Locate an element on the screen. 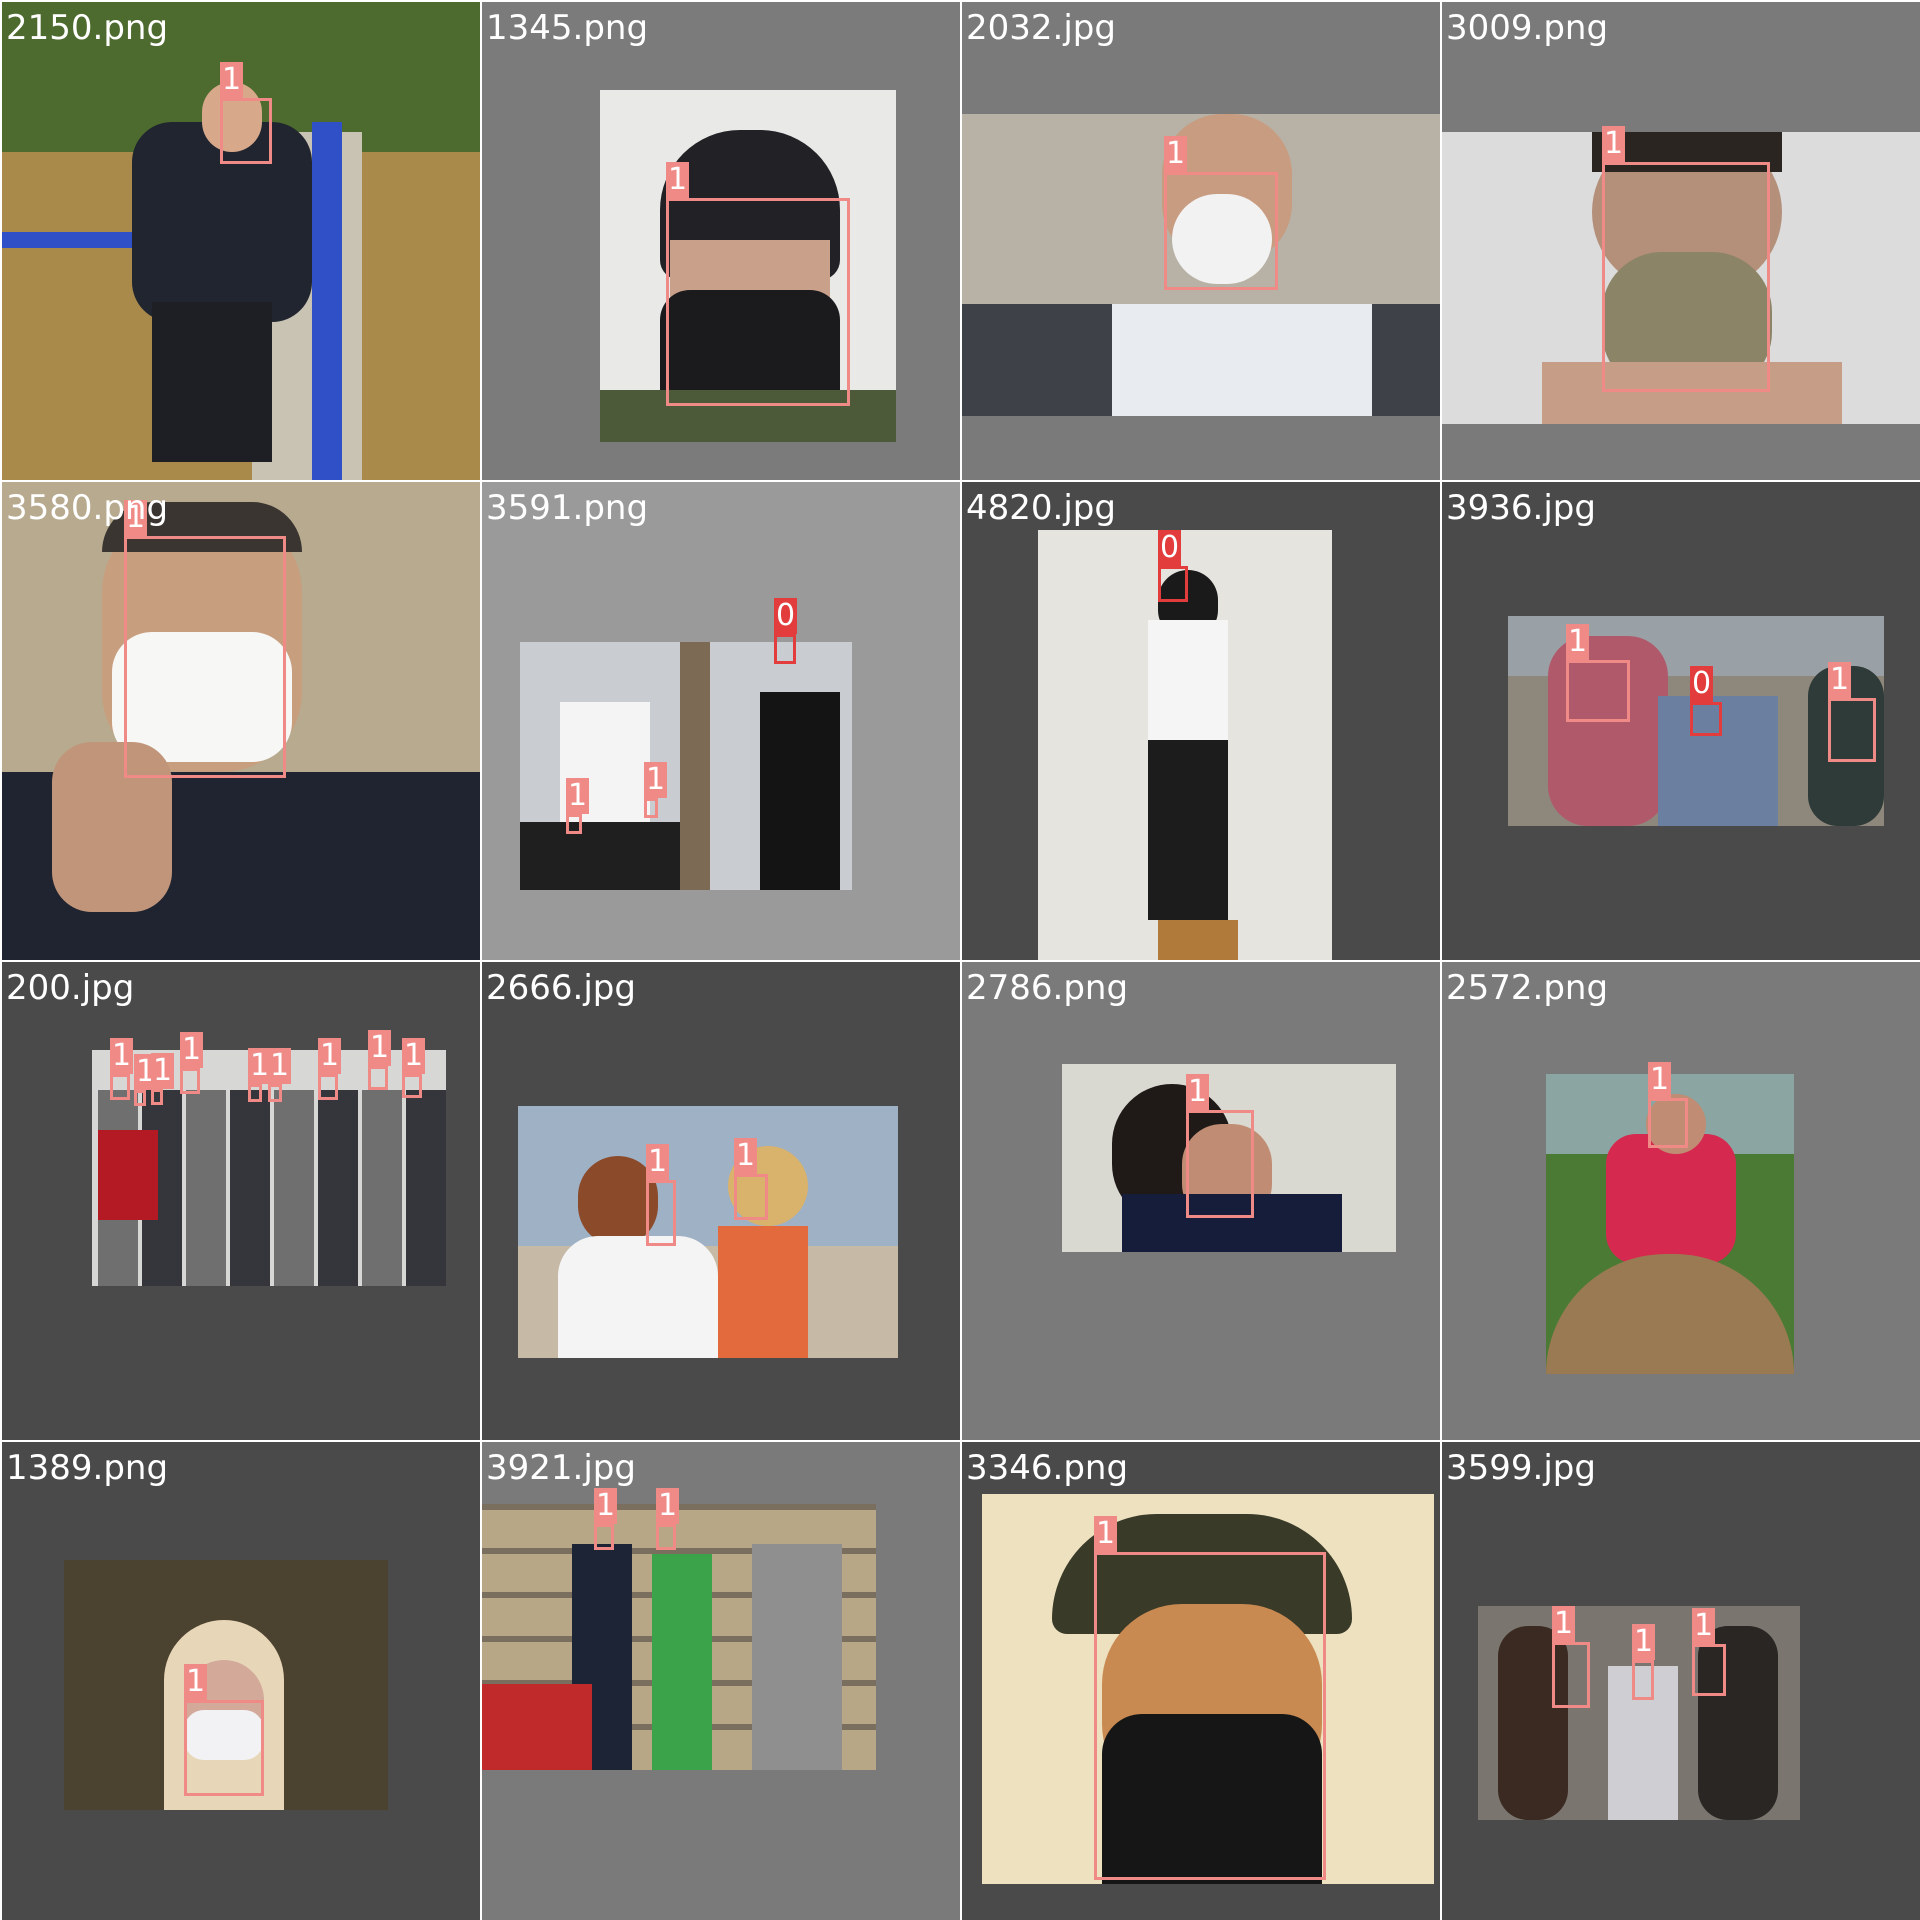 This screenshot has height=1920, width=1920. image-filename: 2032.jpg is located at coordinates (1041, 28).